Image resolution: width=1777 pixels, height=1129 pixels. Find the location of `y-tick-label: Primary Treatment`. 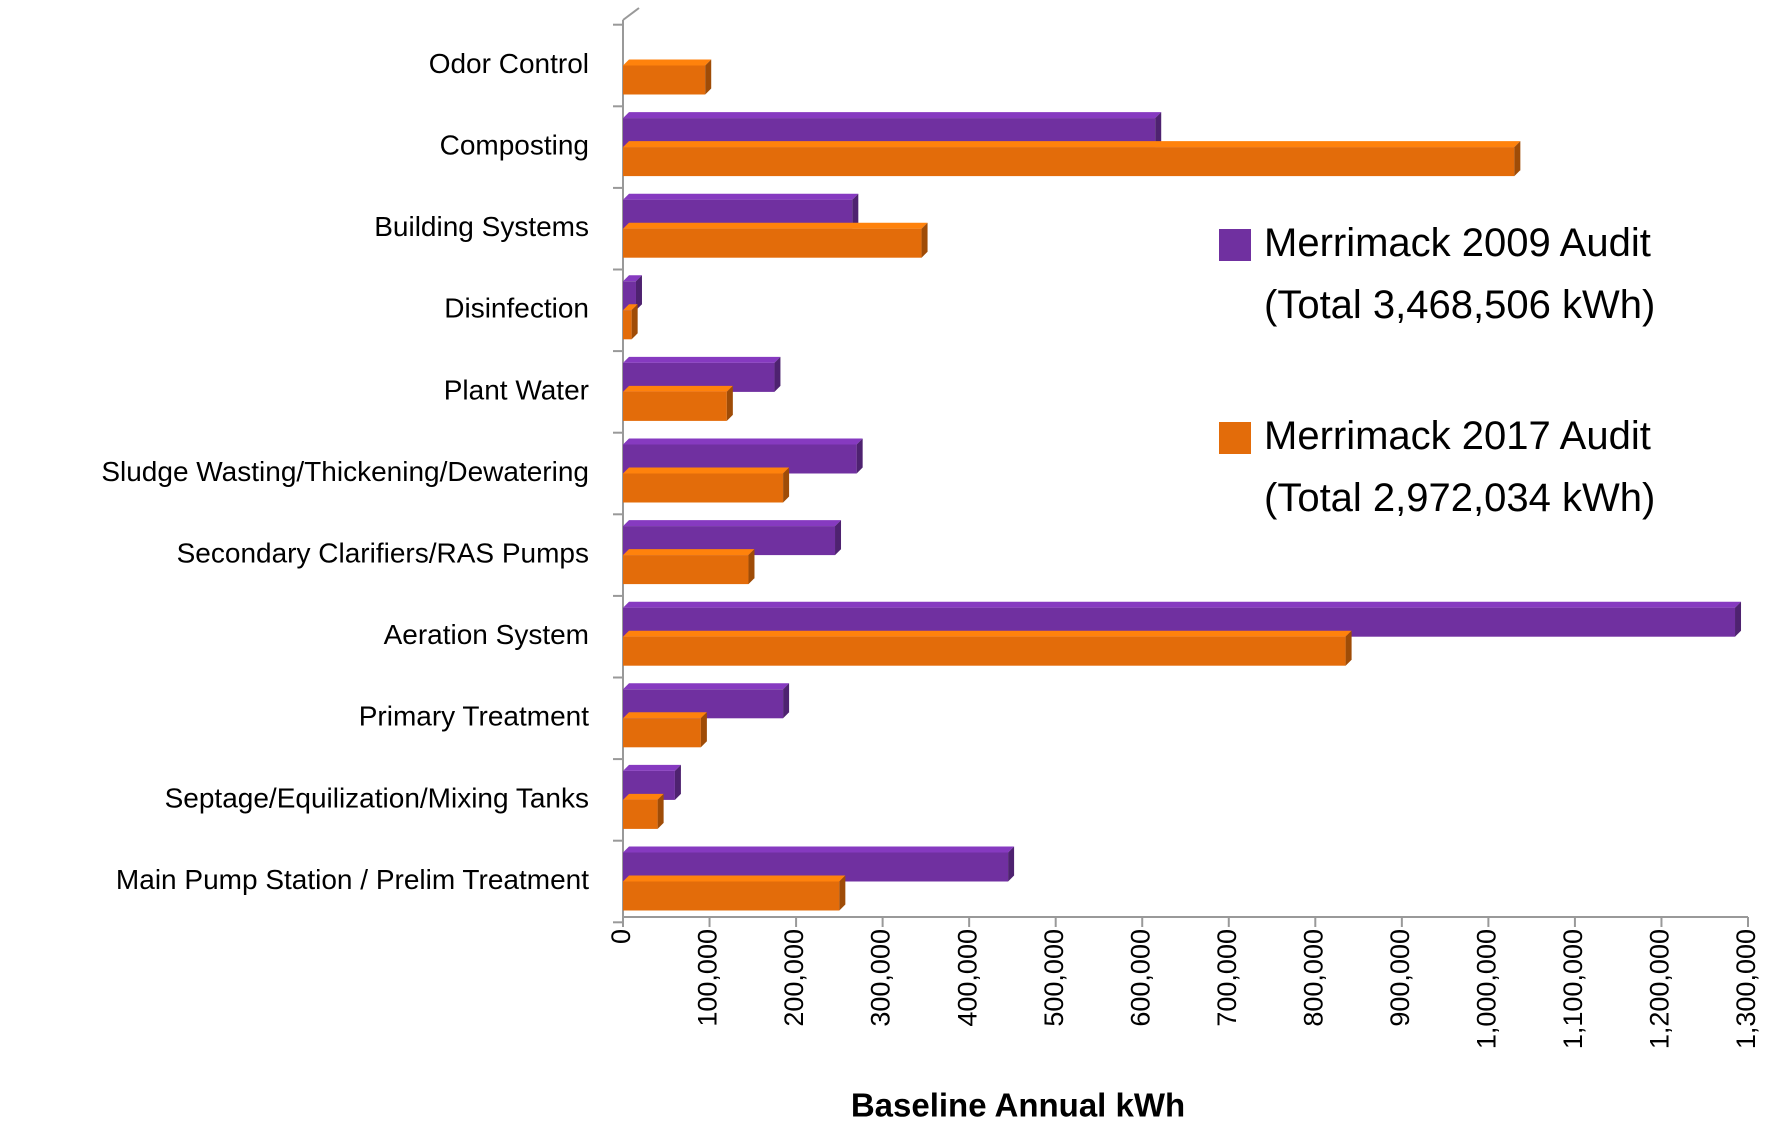

y-tick-label: Primary Treatment is located at coordinates (474, 716).